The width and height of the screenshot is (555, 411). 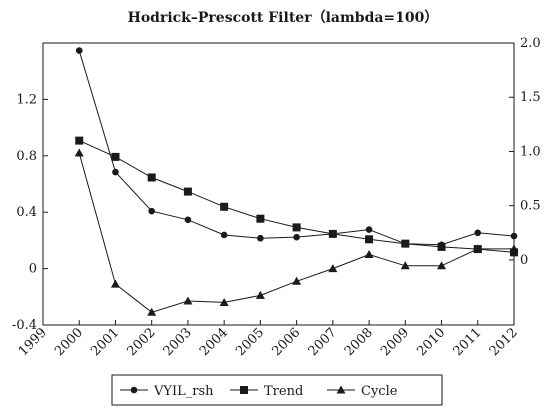 What do you see at coordinates (286, 342) in the screenshot?
I see `x-tick-label: 2006` at bounding box center [286, 342].